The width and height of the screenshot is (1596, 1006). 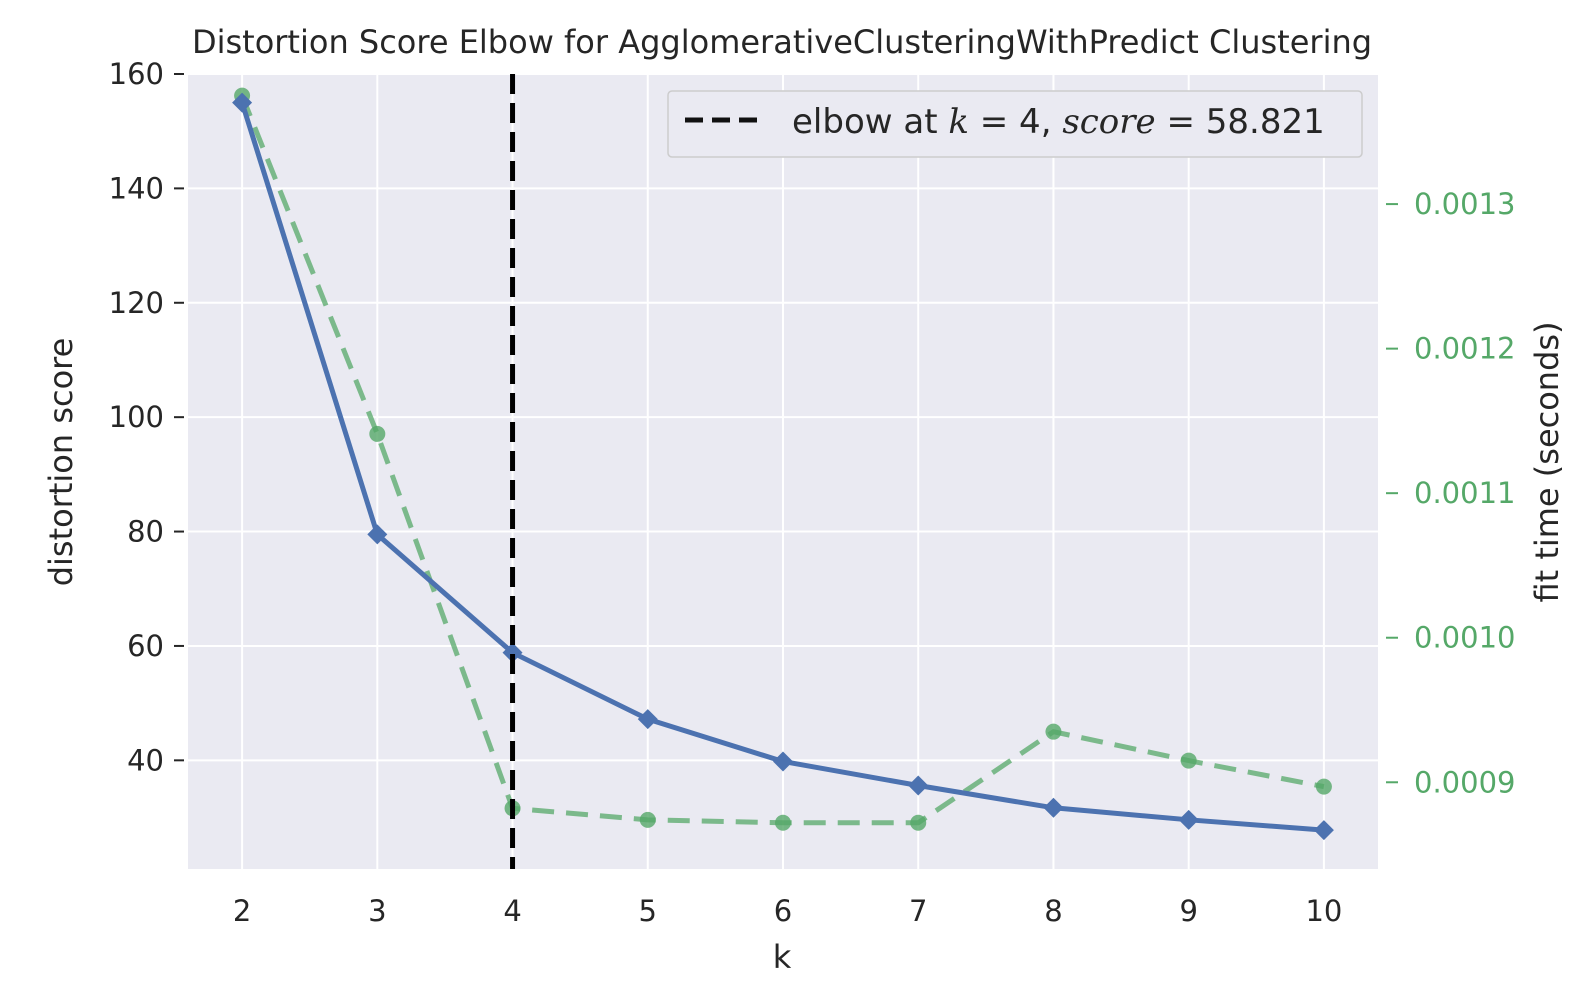 What do you see at coordinates (1240, 122) in the screenshot?
I see `legend-score-eq: = 58.821` at bounding box center [1240, 122].